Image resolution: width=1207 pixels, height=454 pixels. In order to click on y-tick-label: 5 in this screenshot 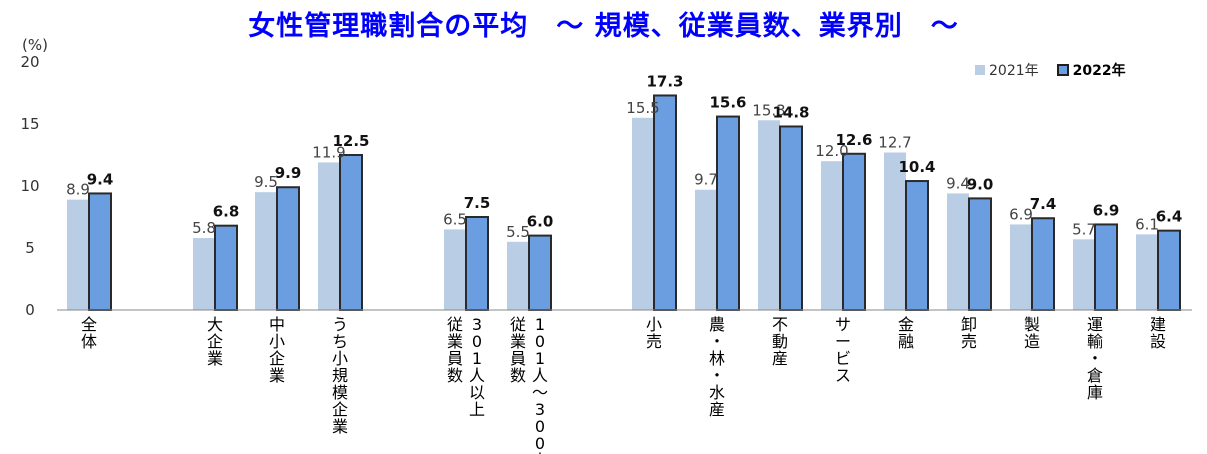, I will do `click(30, 248)`.